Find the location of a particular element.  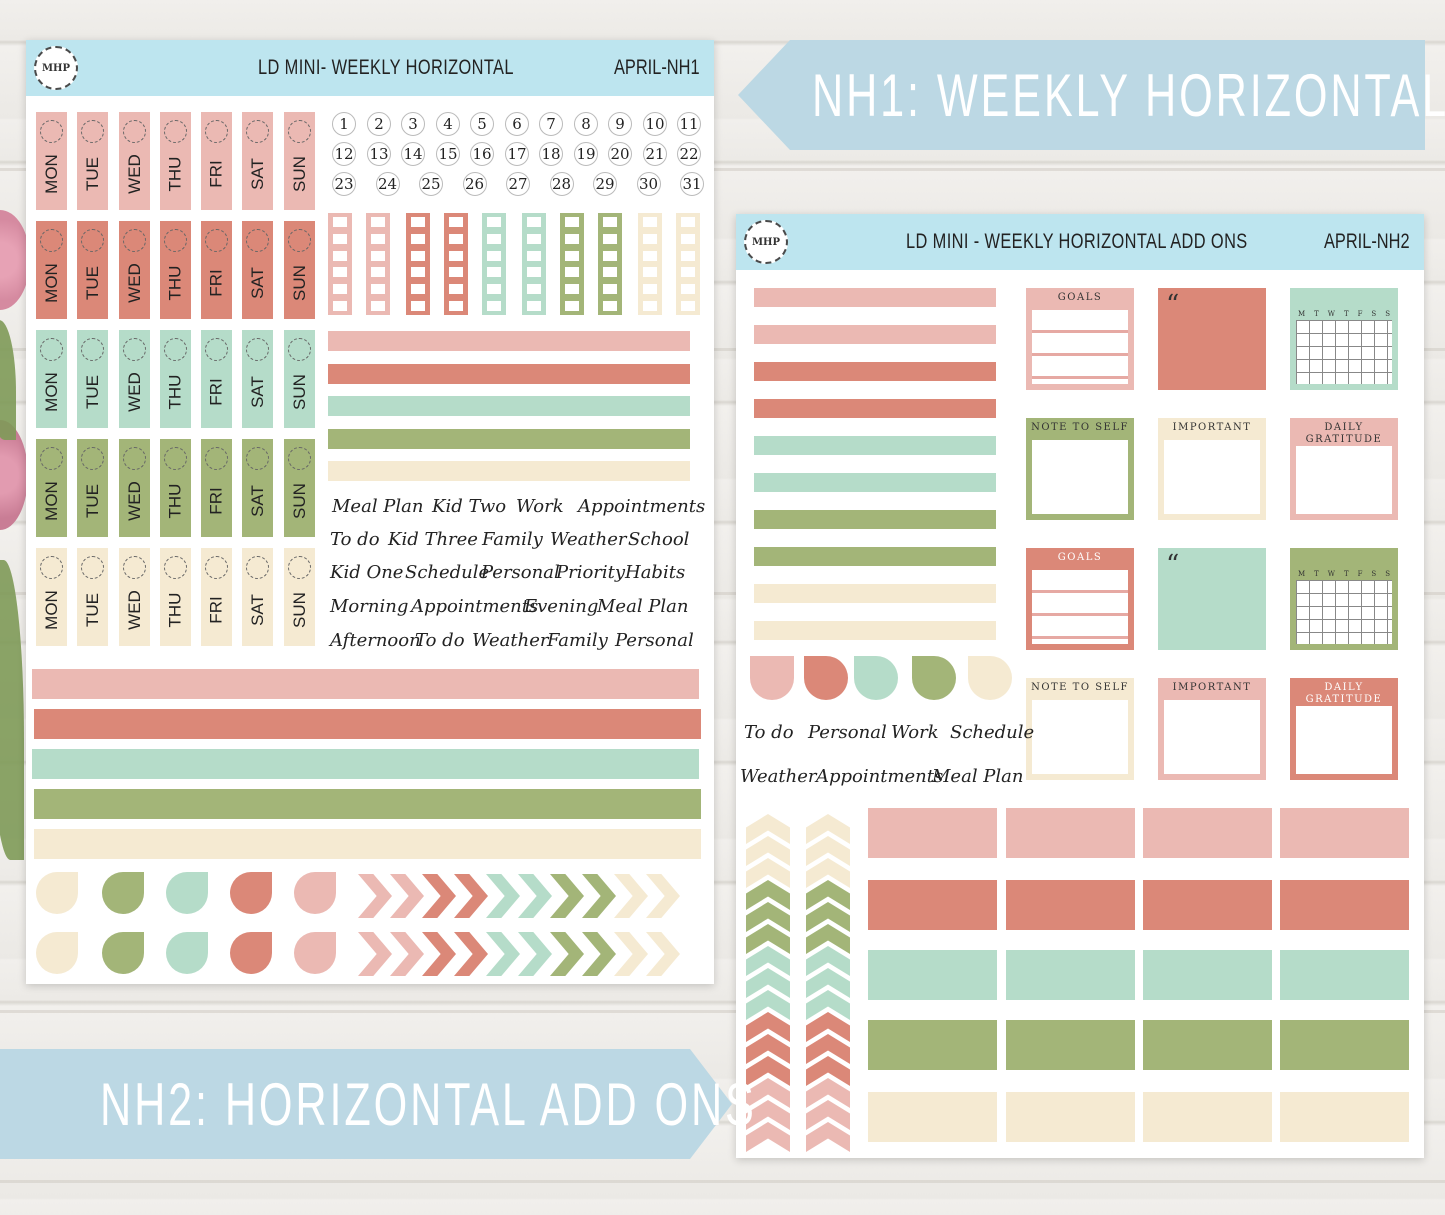

leaf-decoration is located at coordinates (8, 380).